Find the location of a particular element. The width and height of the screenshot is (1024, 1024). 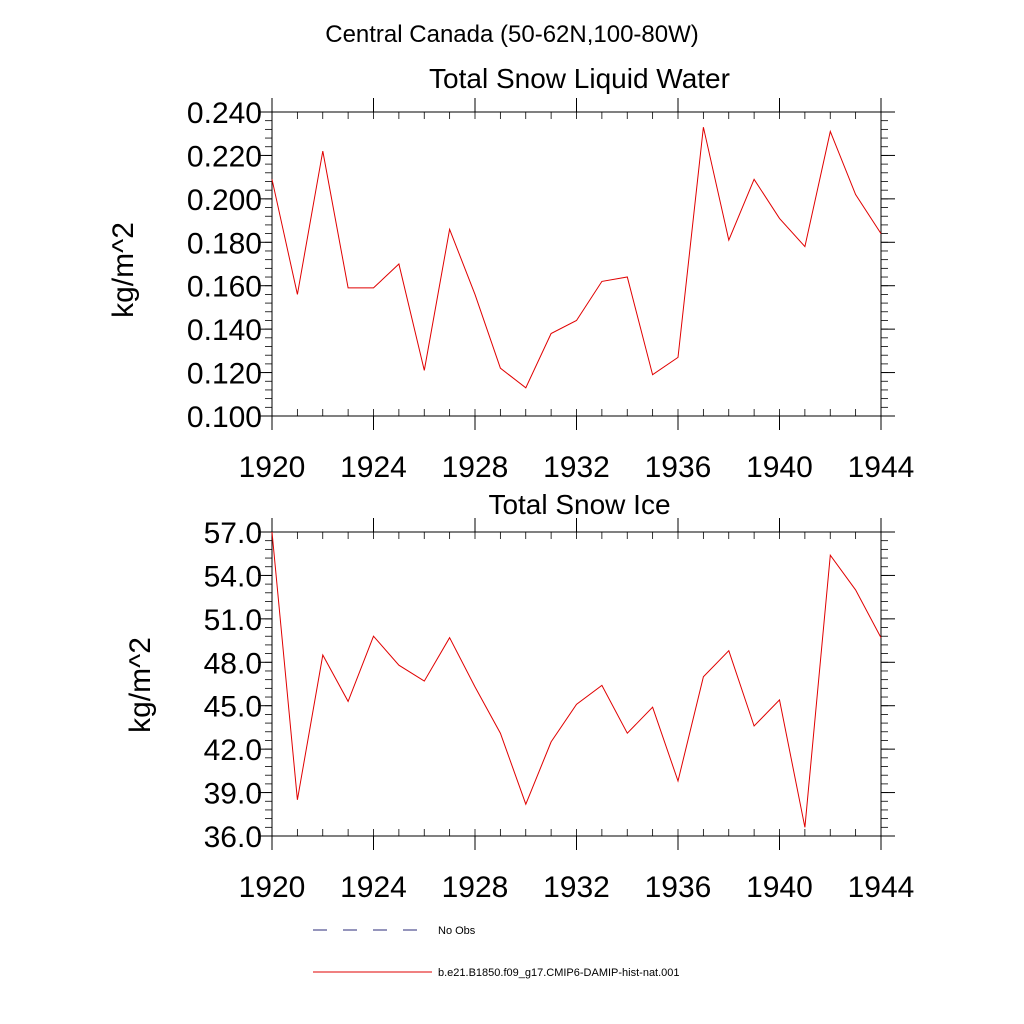

y-tick-label: 45.0 is located at coordinates (233, 707).